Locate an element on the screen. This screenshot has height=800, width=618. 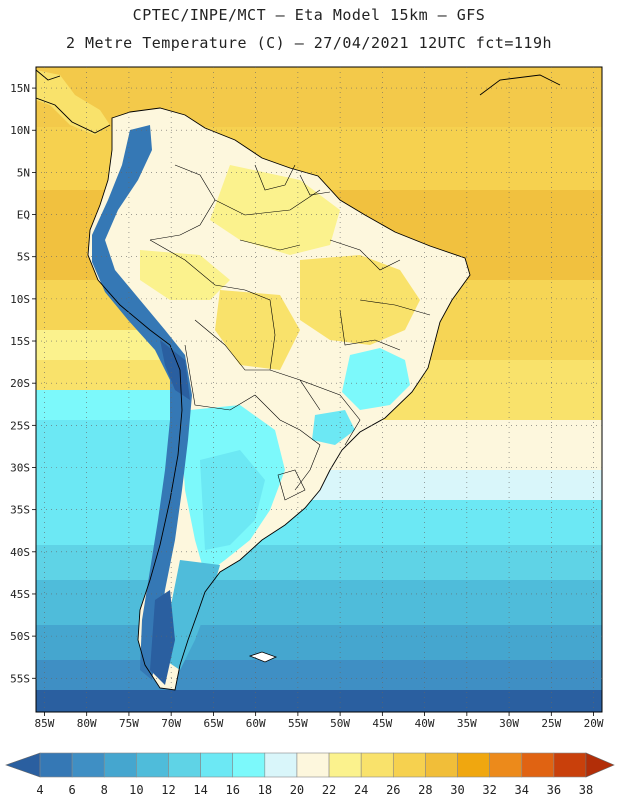
lat-tick-label: 5S is located at coordinates (23, 257).